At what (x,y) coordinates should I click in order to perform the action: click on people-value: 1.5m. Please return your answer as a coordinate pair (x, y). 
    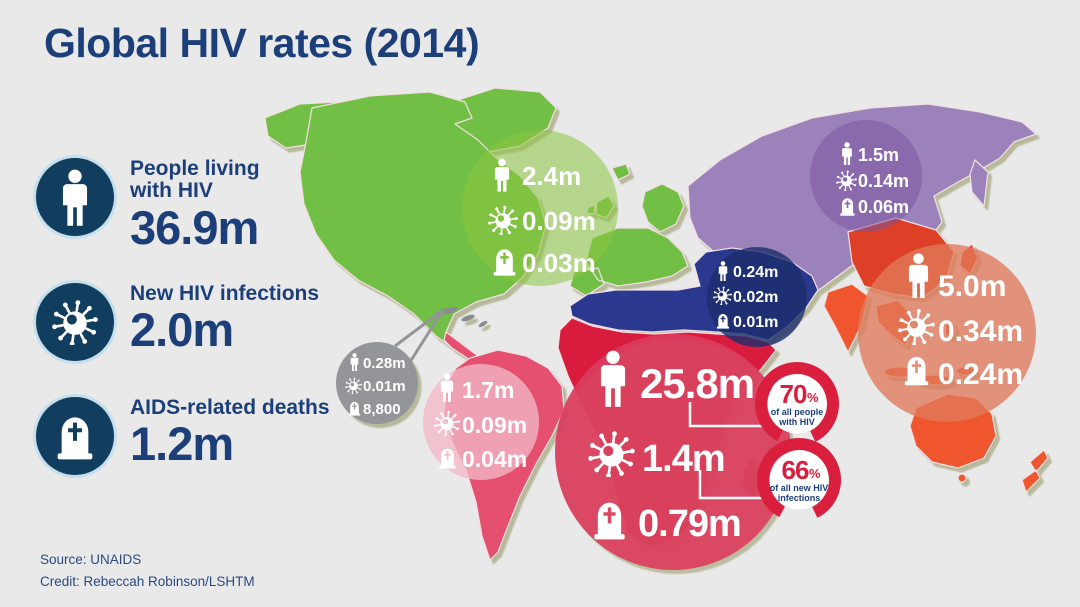
    Looking at the image, I should click on (878, 155).